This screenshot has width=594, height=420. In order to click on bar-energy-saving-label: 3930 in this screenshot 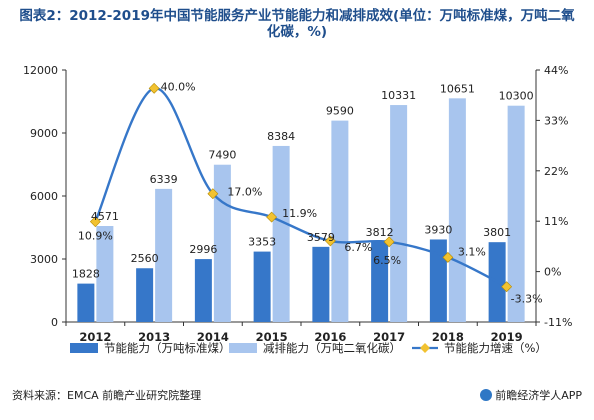, I will do `click(438, 229)`.